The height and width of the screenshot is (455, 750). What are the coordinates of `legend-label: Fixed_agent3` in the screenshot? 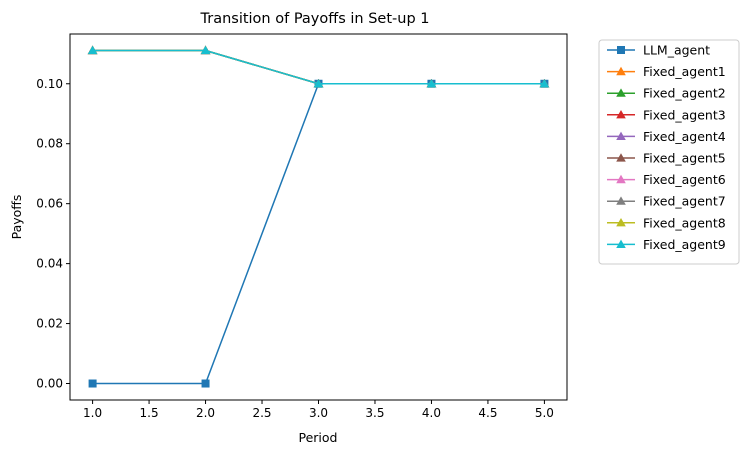 It's located at (684, 114).